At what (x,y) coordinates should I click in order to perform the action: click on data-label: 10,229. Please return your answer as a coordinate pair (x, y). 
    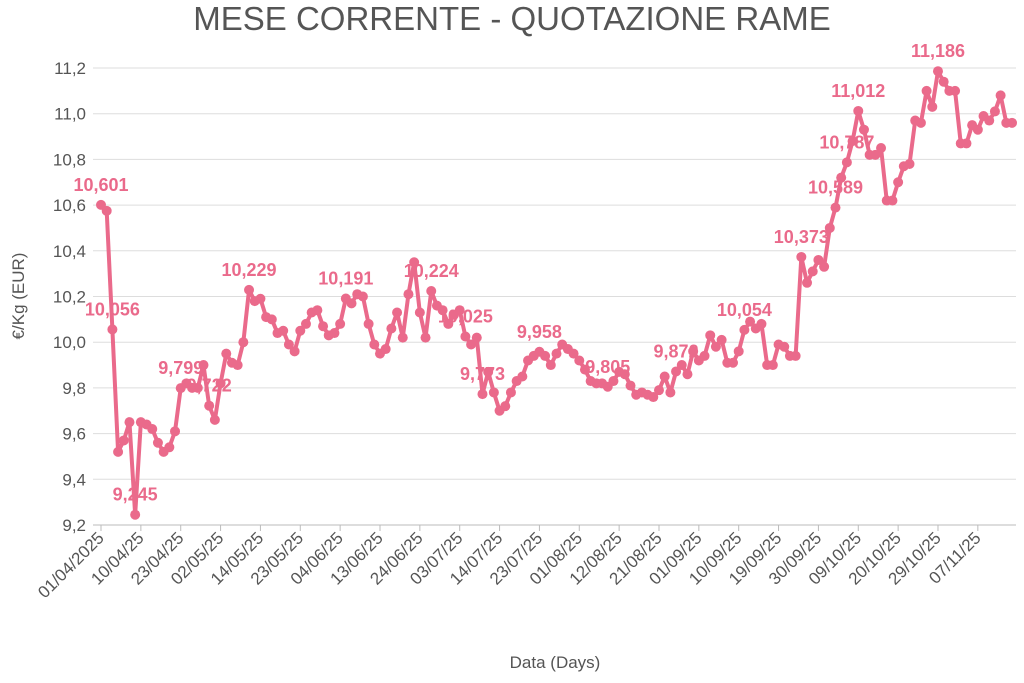
    Looking at the image, I should click on (249, 270).